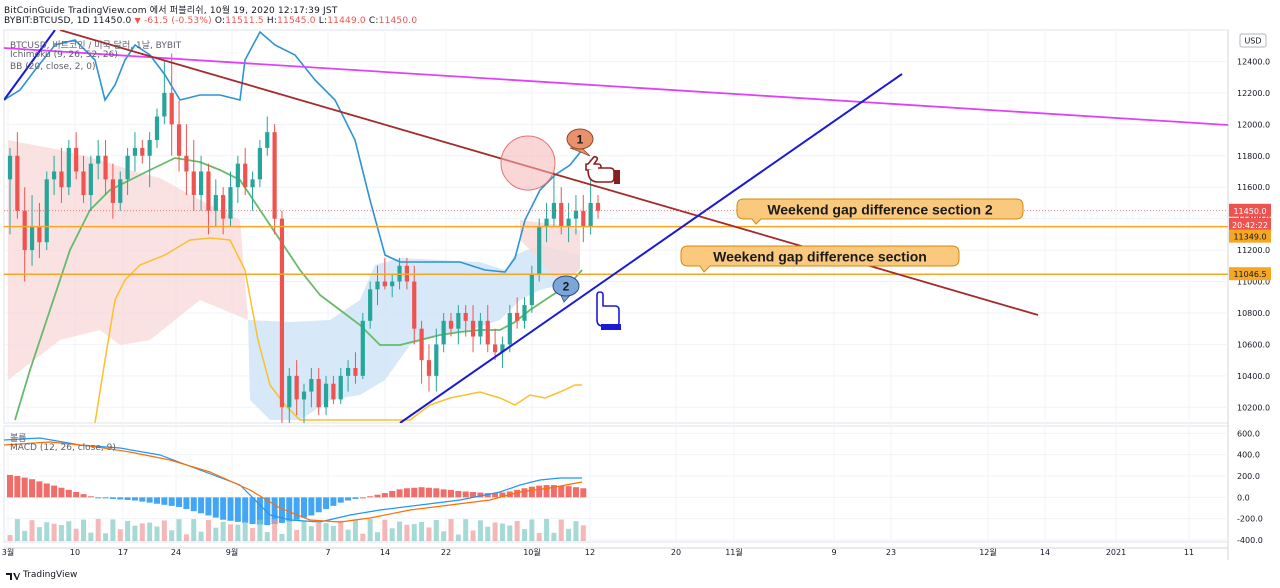 The width and height of the screenshot is (1280, 588). What do you see at coordinates (676, 552) in the screenshot?
I see `x-tick-label: 20` at bounding box center [676, 552].